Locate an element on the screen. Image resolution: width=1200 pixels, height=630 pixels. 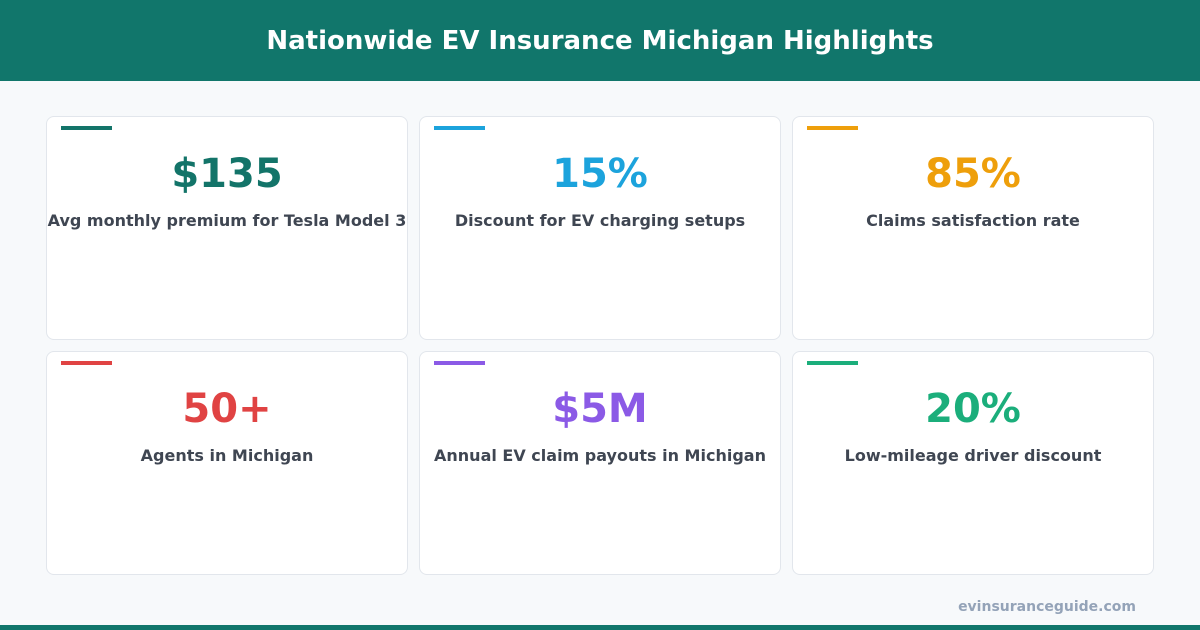
bottom-bar is located at coordinates (600, 627).